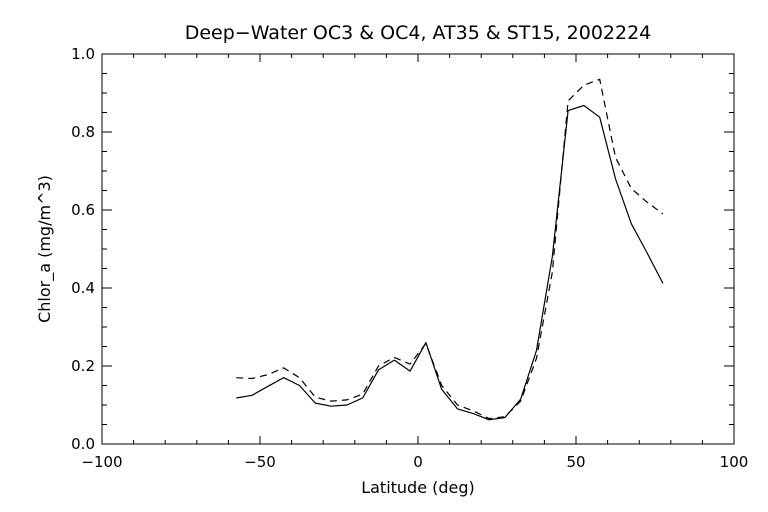  I want to click on y-axis-label: Chlor_a (mg/m^3), so click(45, 249).